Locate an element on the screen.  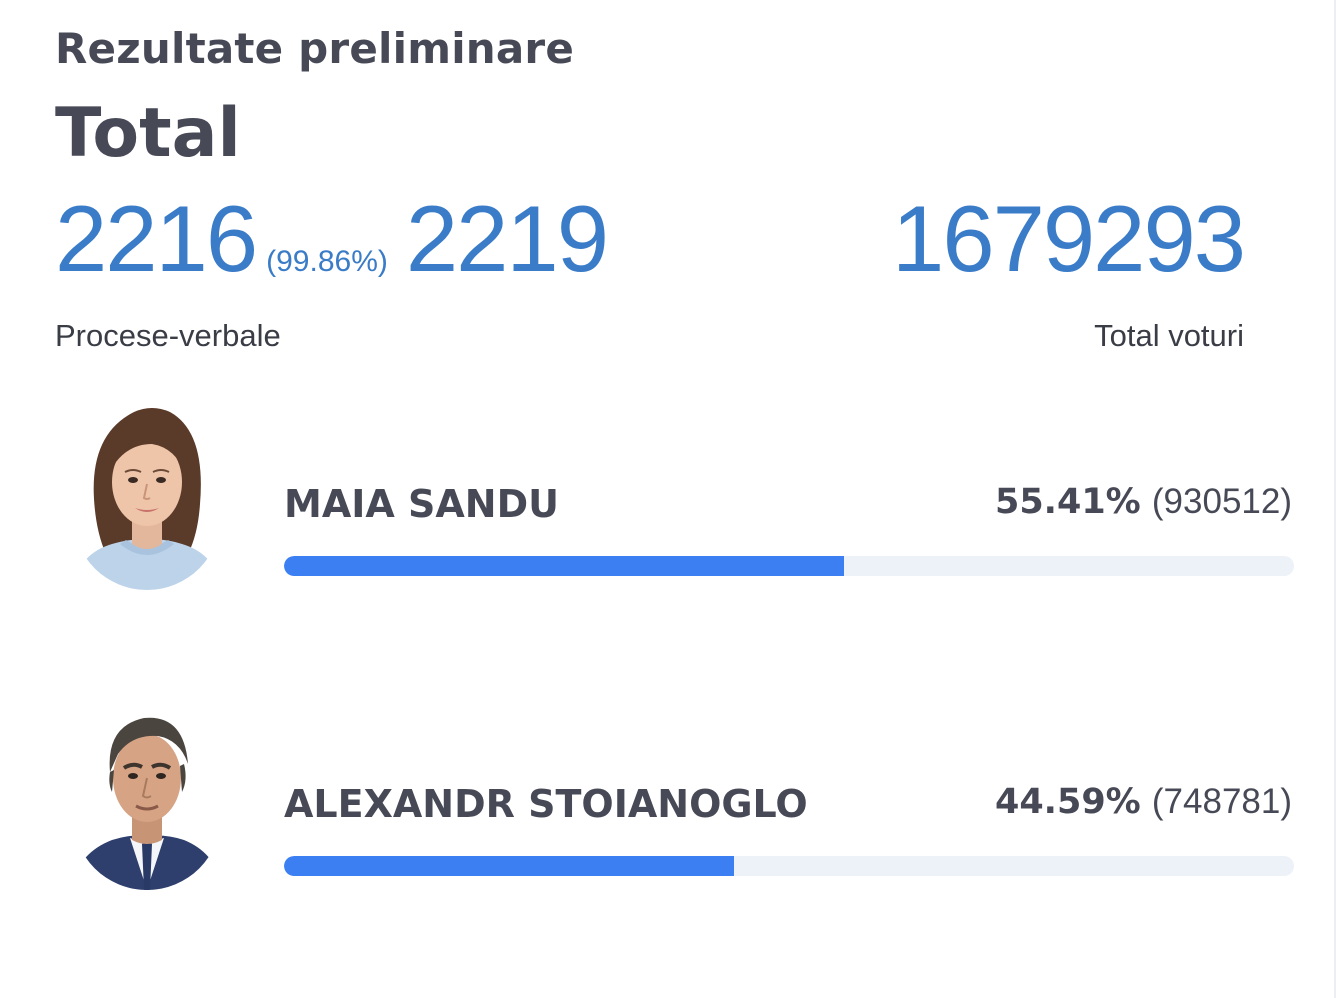
candidate-photo-female is located at coordinates (147, 499).